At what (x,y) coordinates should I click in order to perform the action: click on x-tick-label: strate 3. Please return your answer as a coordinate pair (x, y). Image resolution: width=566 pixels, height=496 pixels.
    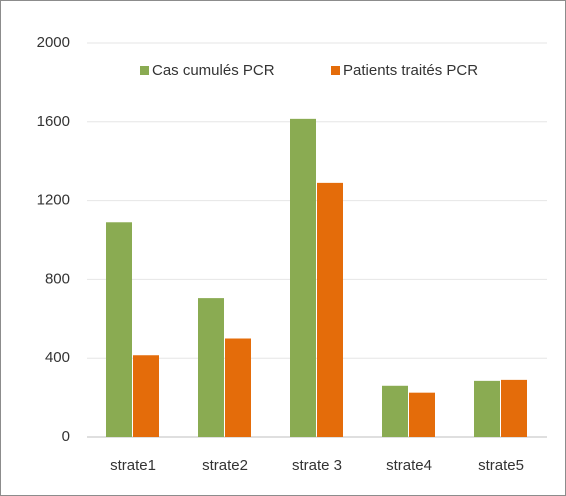
    Looking at the image, I should click on (317, 465).